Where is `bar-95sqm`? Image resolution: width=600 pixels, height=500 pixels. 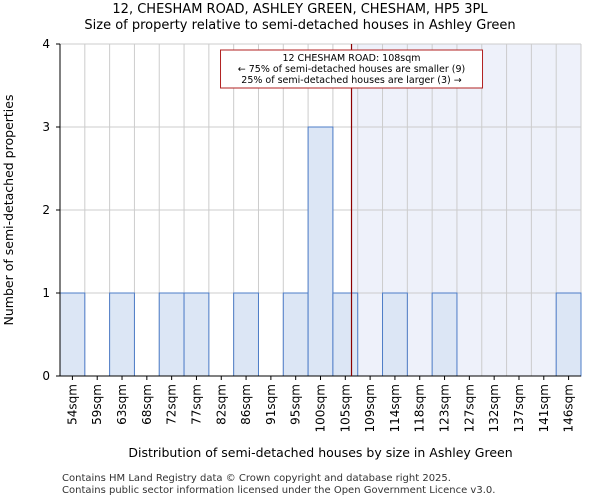 bar-95sqm is located at coordinates (295, 334).